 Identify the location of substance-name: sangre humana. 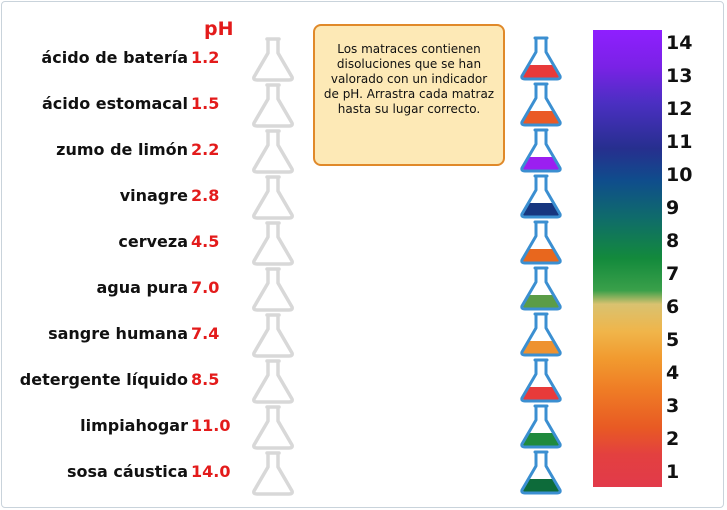
(118, 333).